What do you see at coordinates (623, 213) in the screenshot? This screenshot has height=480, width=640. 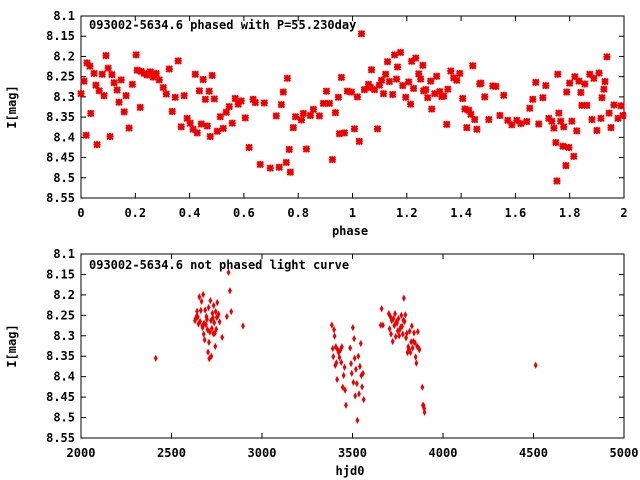 I see `phased-x-tick-label: 2` at bounding box center [623, 213].